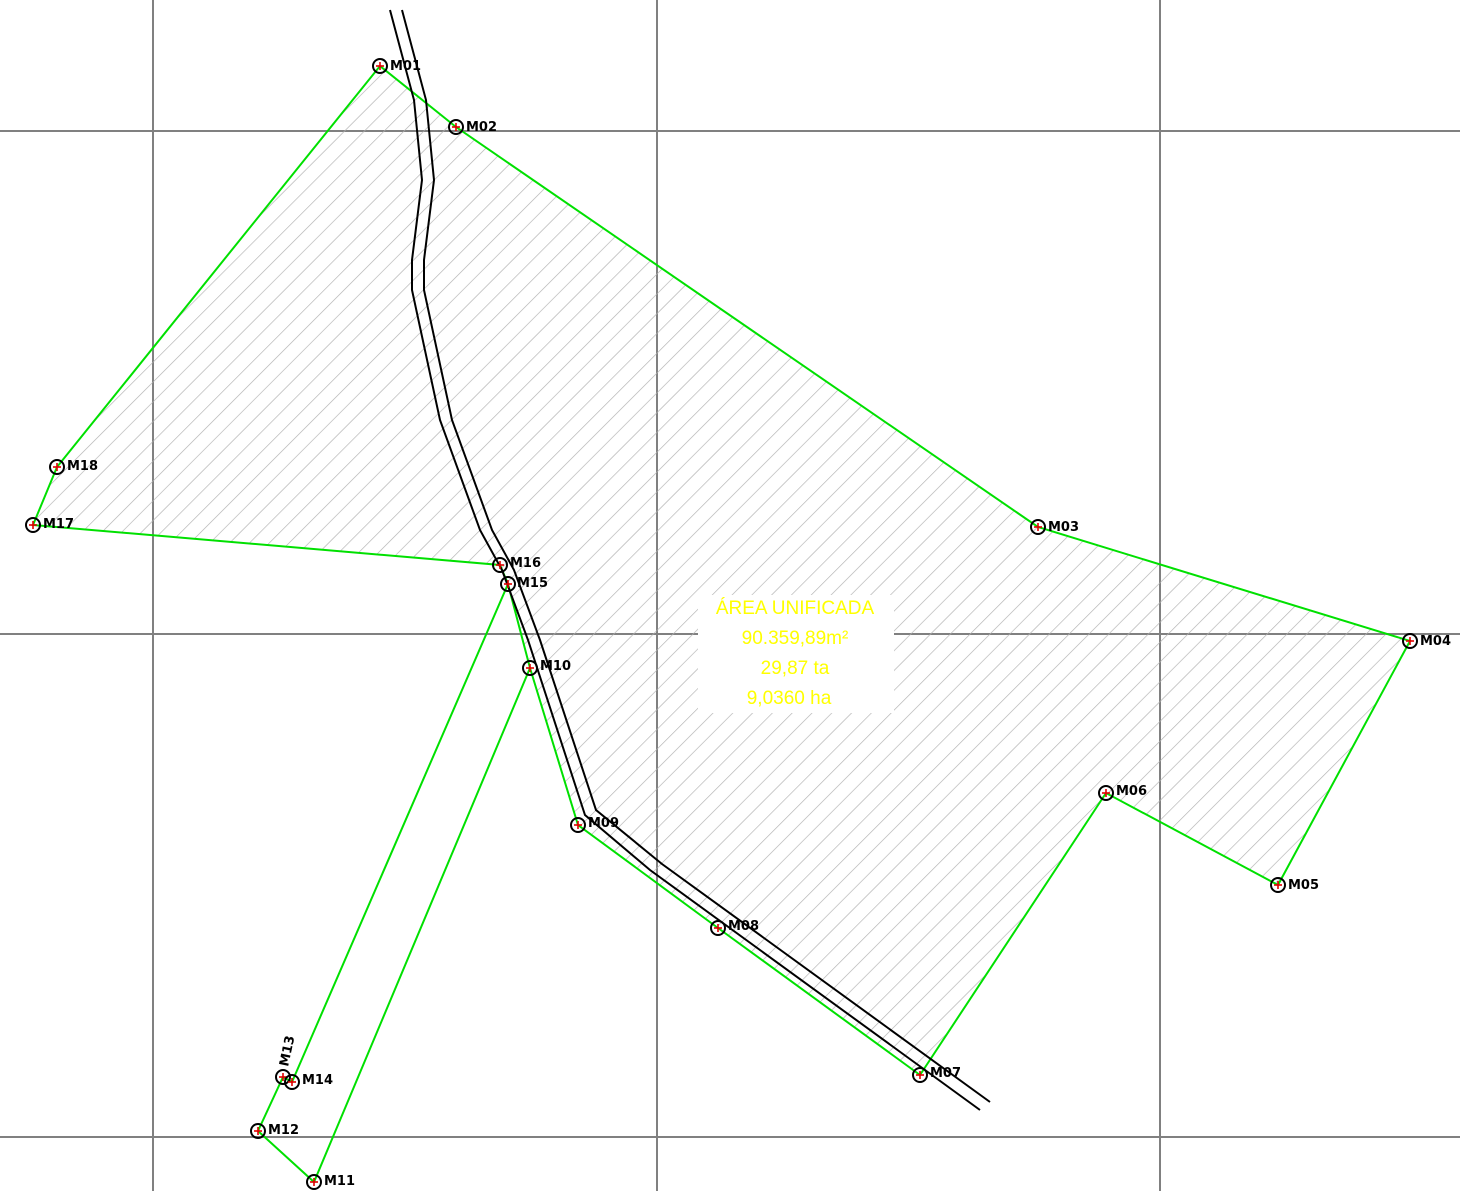  I want to click on marker-label: M07, so click(945, 1073).